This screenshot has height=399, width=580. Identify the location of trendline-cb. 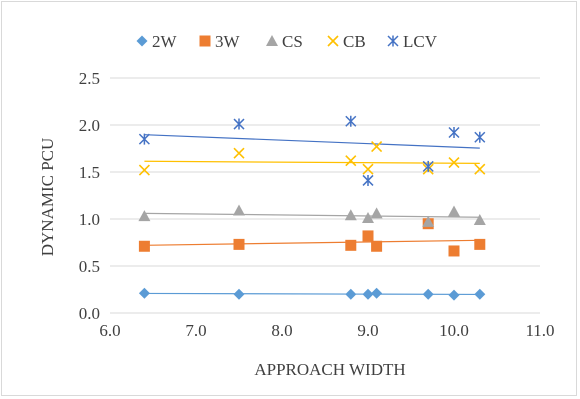
(312, 162).